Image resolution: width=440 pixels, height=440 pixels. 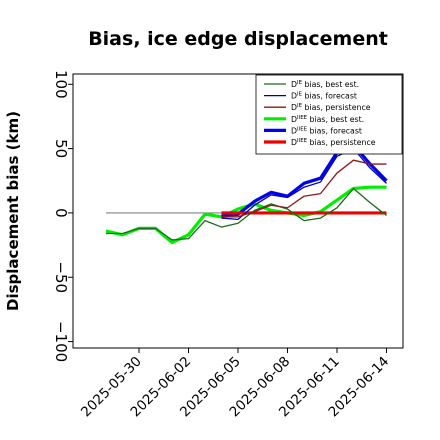 What do you see at coordinates (61, 277) in the screenshot?
I see `y-tick-label: −50` at bounding box center [61, 277].